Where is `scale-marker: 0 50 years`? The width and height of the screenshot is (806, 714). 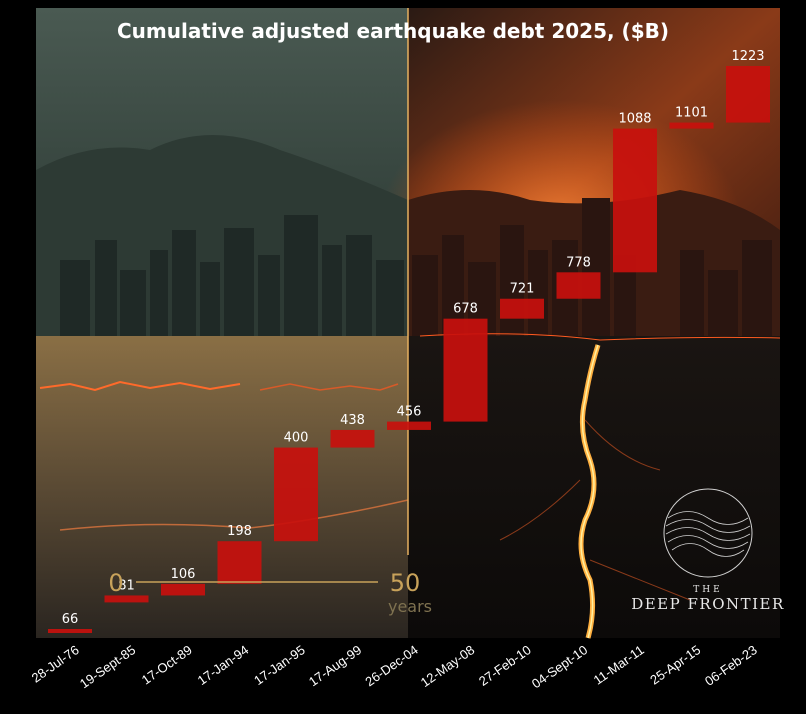
scale-marker: 0 50 years is located at coordinates (270, 592).